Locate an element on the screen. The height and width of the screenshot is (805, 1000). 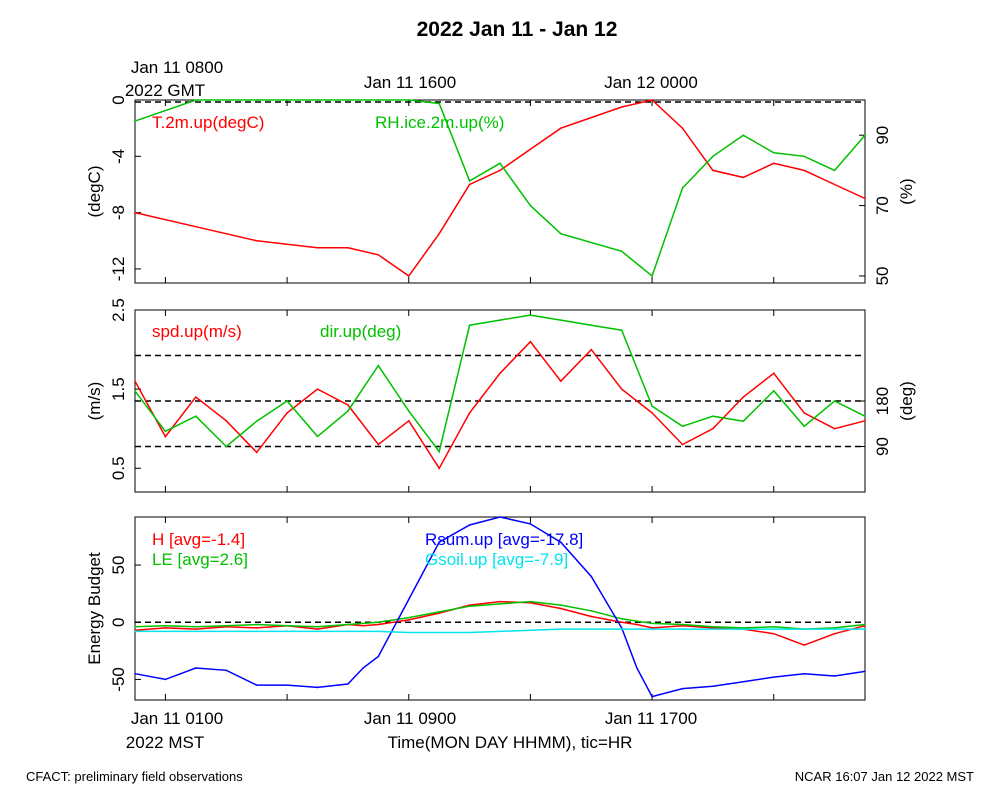
top-axis-tz: 2022 GMT is located at coordinates (165, 90).